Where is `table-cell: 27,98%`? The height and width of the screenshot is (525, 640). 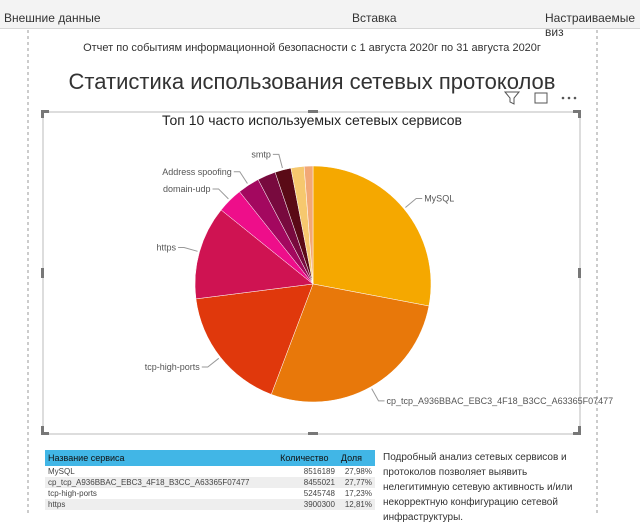 table-cell: 27,98% is located at coordinates (358, 471).